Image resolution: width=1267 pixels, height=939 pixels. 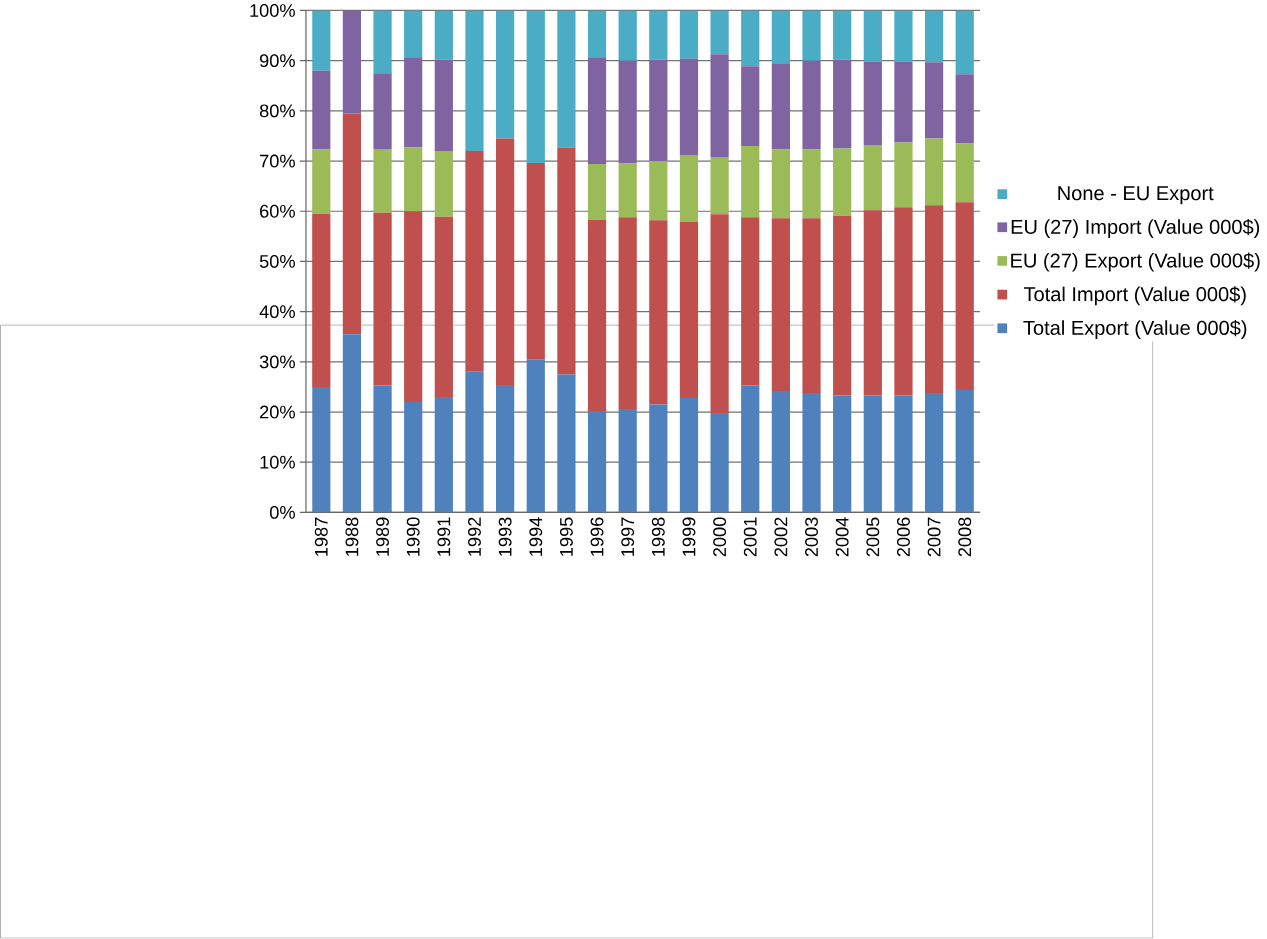 What do you see at coordinates (1135, 229) in the screenshot?
I see `legend-label: EU (27) Import (Value 000$)` at bounding box center [1135, 229].